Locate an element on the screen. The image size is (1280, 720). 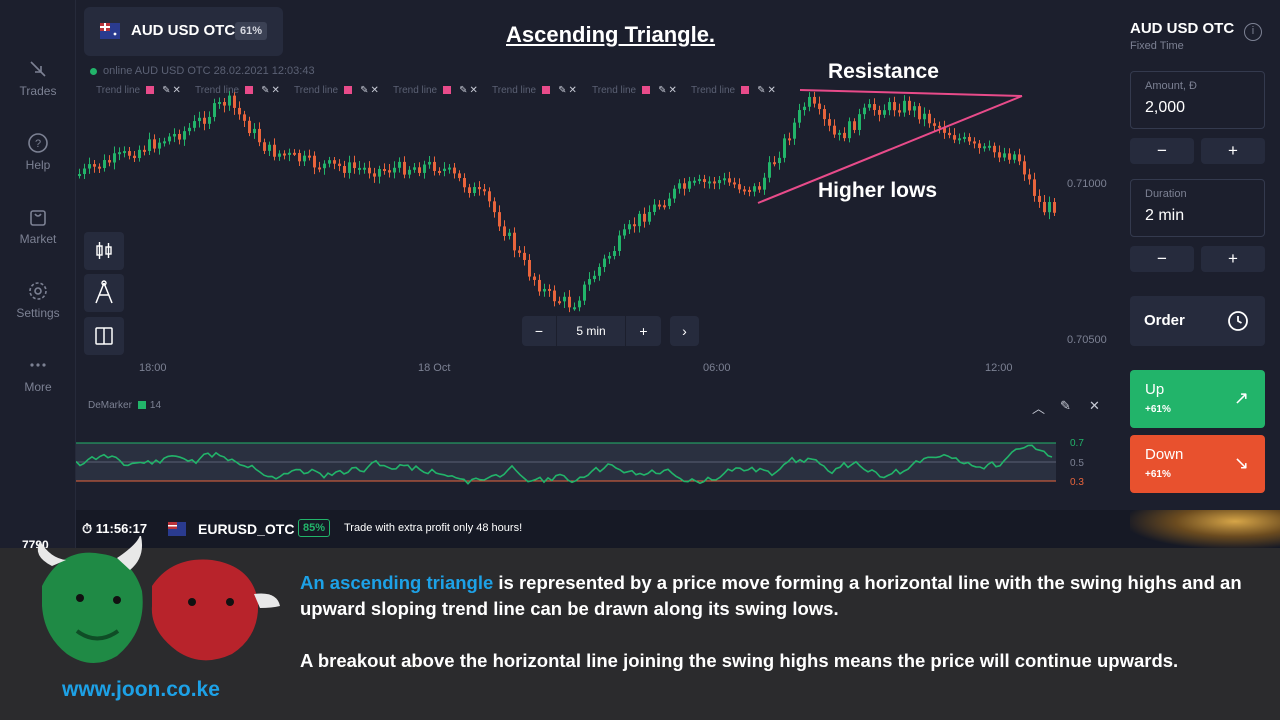
more-icon is located at coordinates (38, 365).